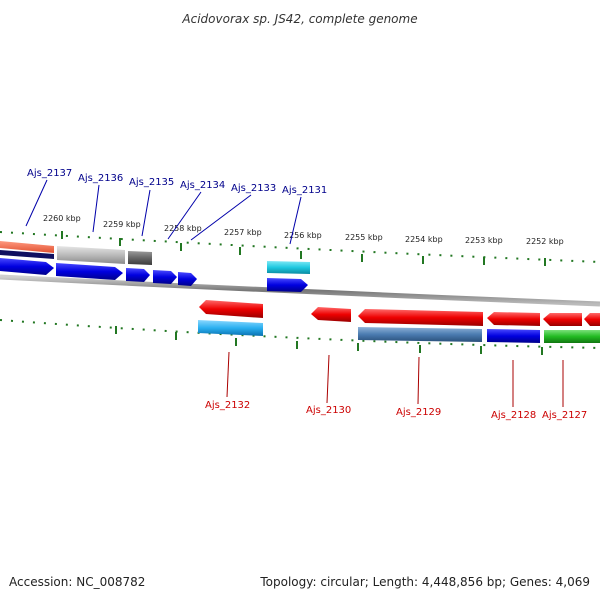 This screenshot has width=600, height=600. I want to click on gene-feature-green, so click(572, 336).